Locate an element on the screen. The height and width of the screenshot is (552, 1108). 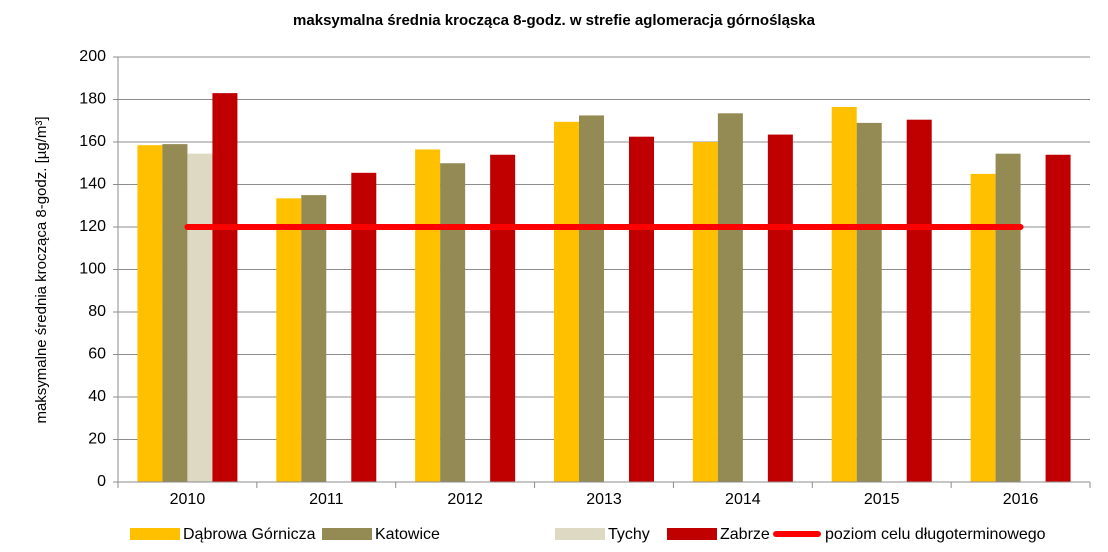
x-tick-label: 2016 is located at coordinates (1021, 499).